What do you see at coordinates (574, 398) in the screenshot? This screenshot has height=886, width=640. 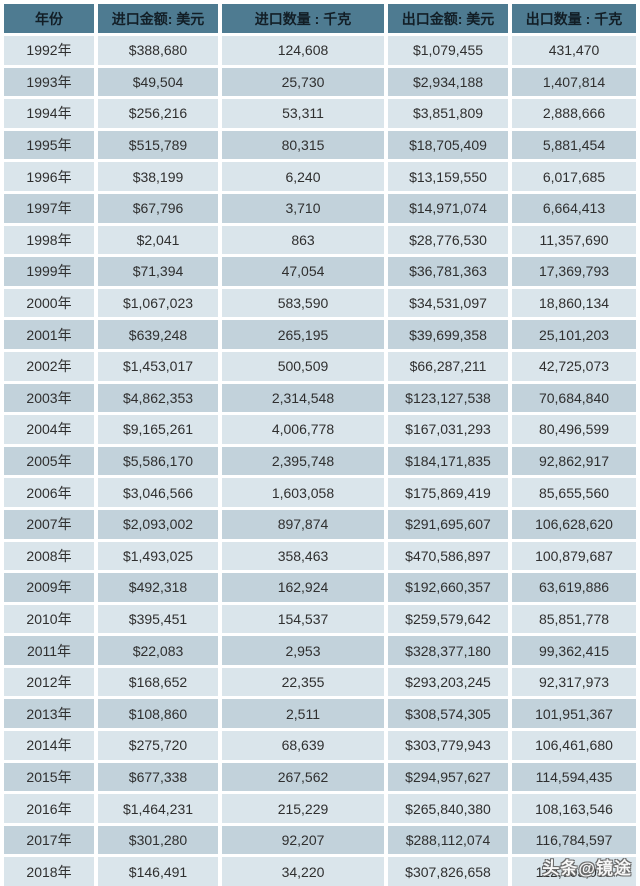 I see `export-quantity-cell: 70,684,840` at bounding box center [574, 398].